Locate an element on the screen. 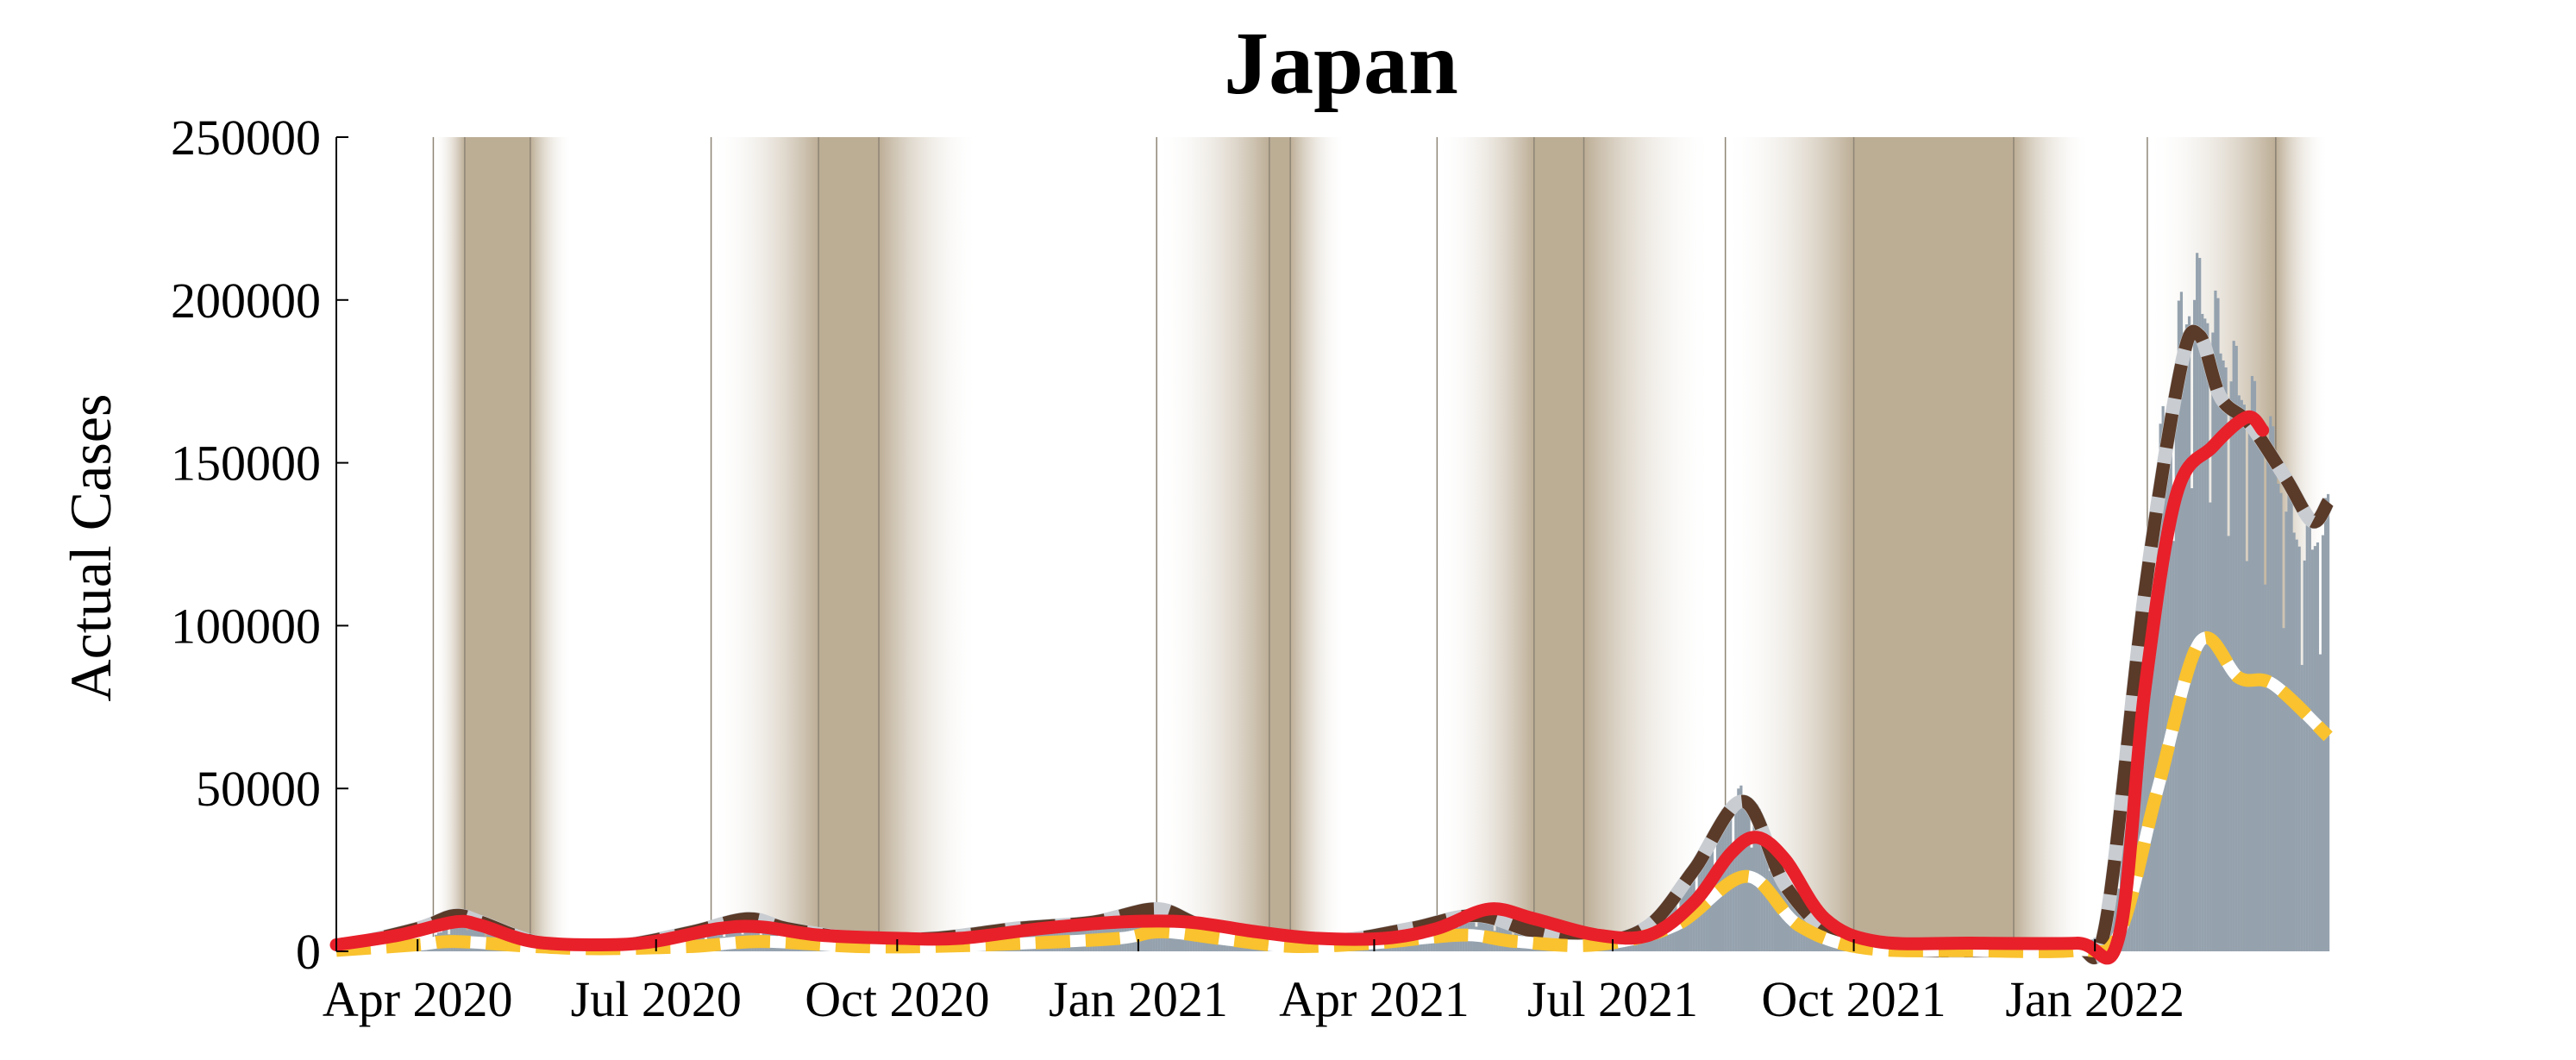 The width and height of the screenshot is (2576, 1060). x-tick-label: Apr 2020 is located at coordinates (418, 999).